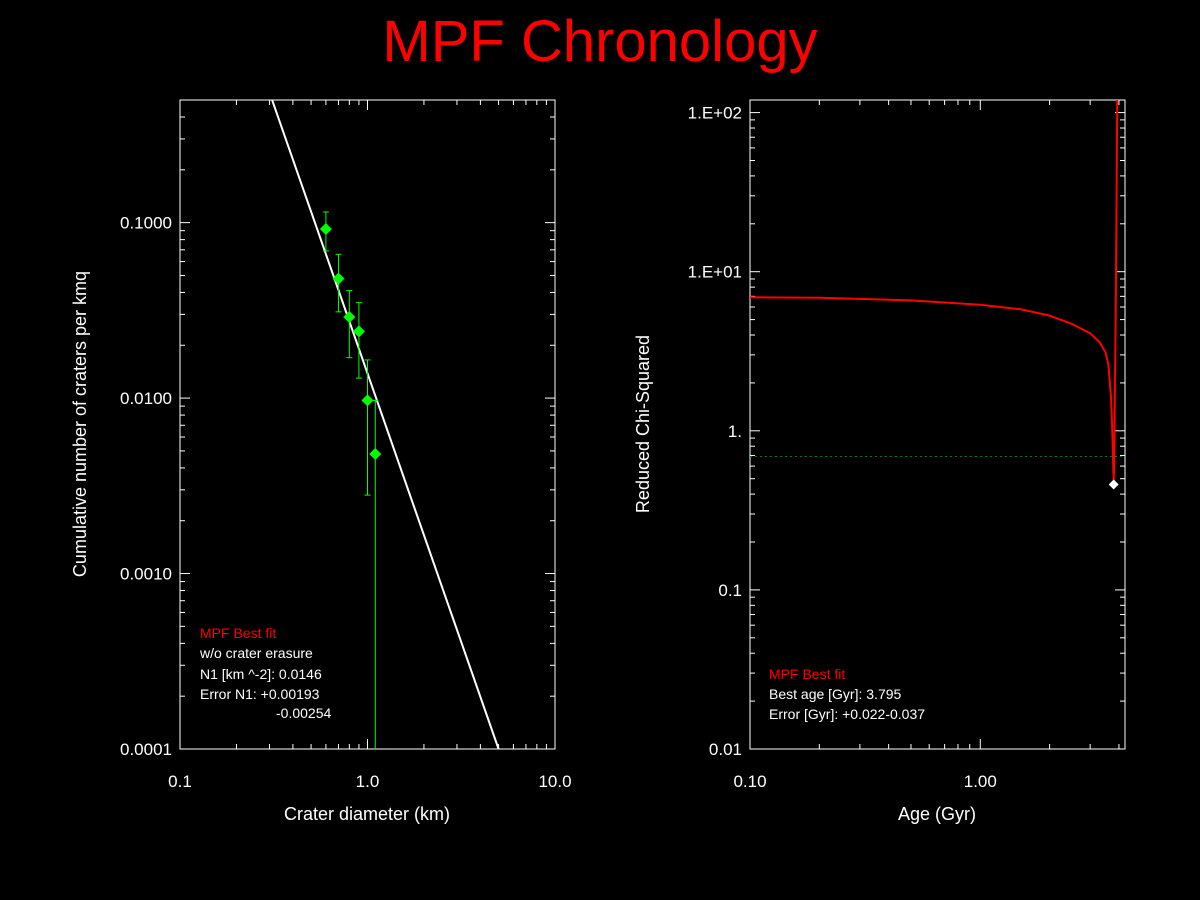 This screenshot has width=1200, height=900. What do you see at coordinates (643, 424) in the screenshot?
I see `right-ylabel: Reduced Chi-Squared` at bounding box center [643, 424].